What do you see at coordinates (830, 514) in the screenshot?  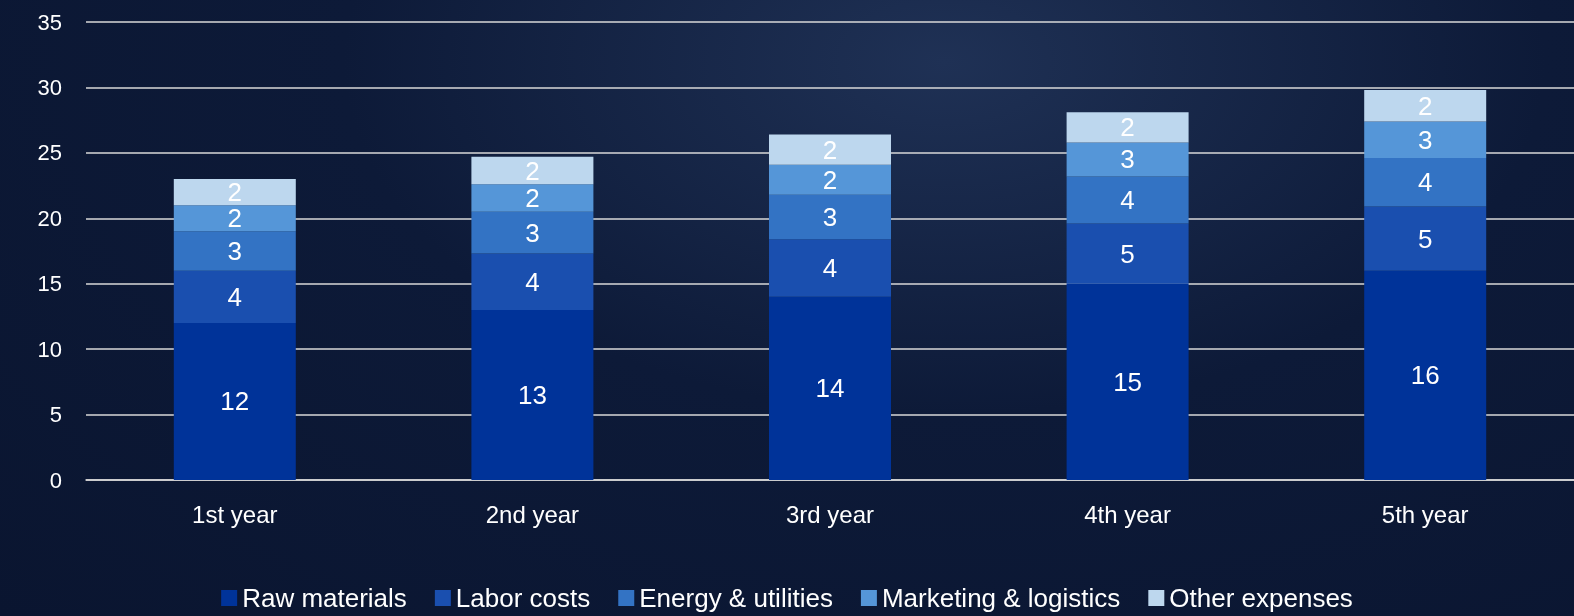 I see `x-tick-label: 3rd year` at bounding box center [830, 514].